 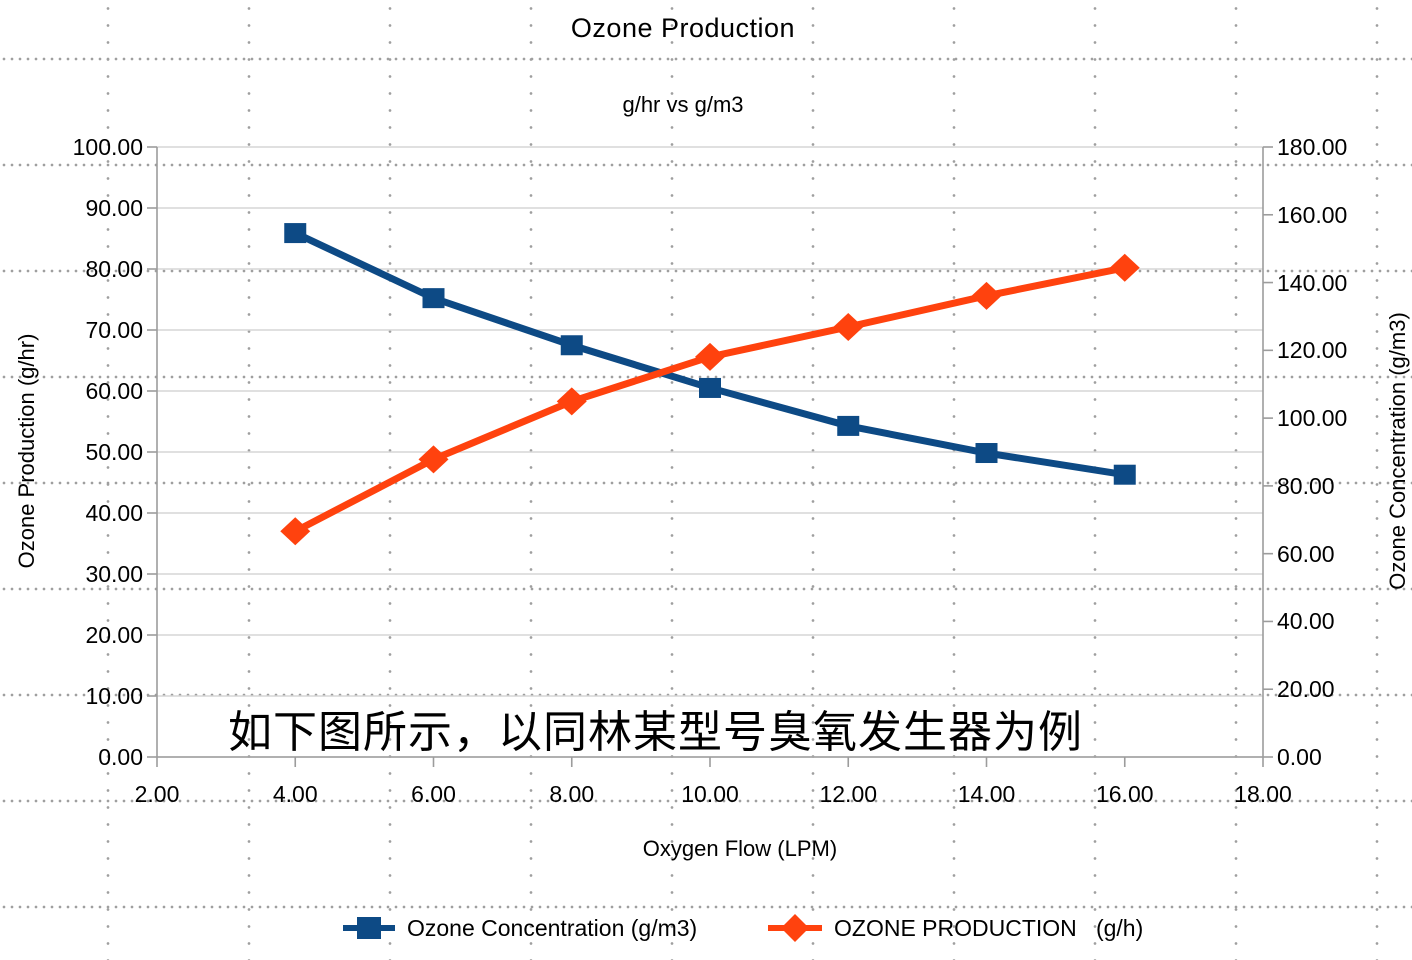 What do you see at coordinates (114, 635) in the screenshot?
I see `y-left-tick-label: 20.00` at bounding box center [114, 635].